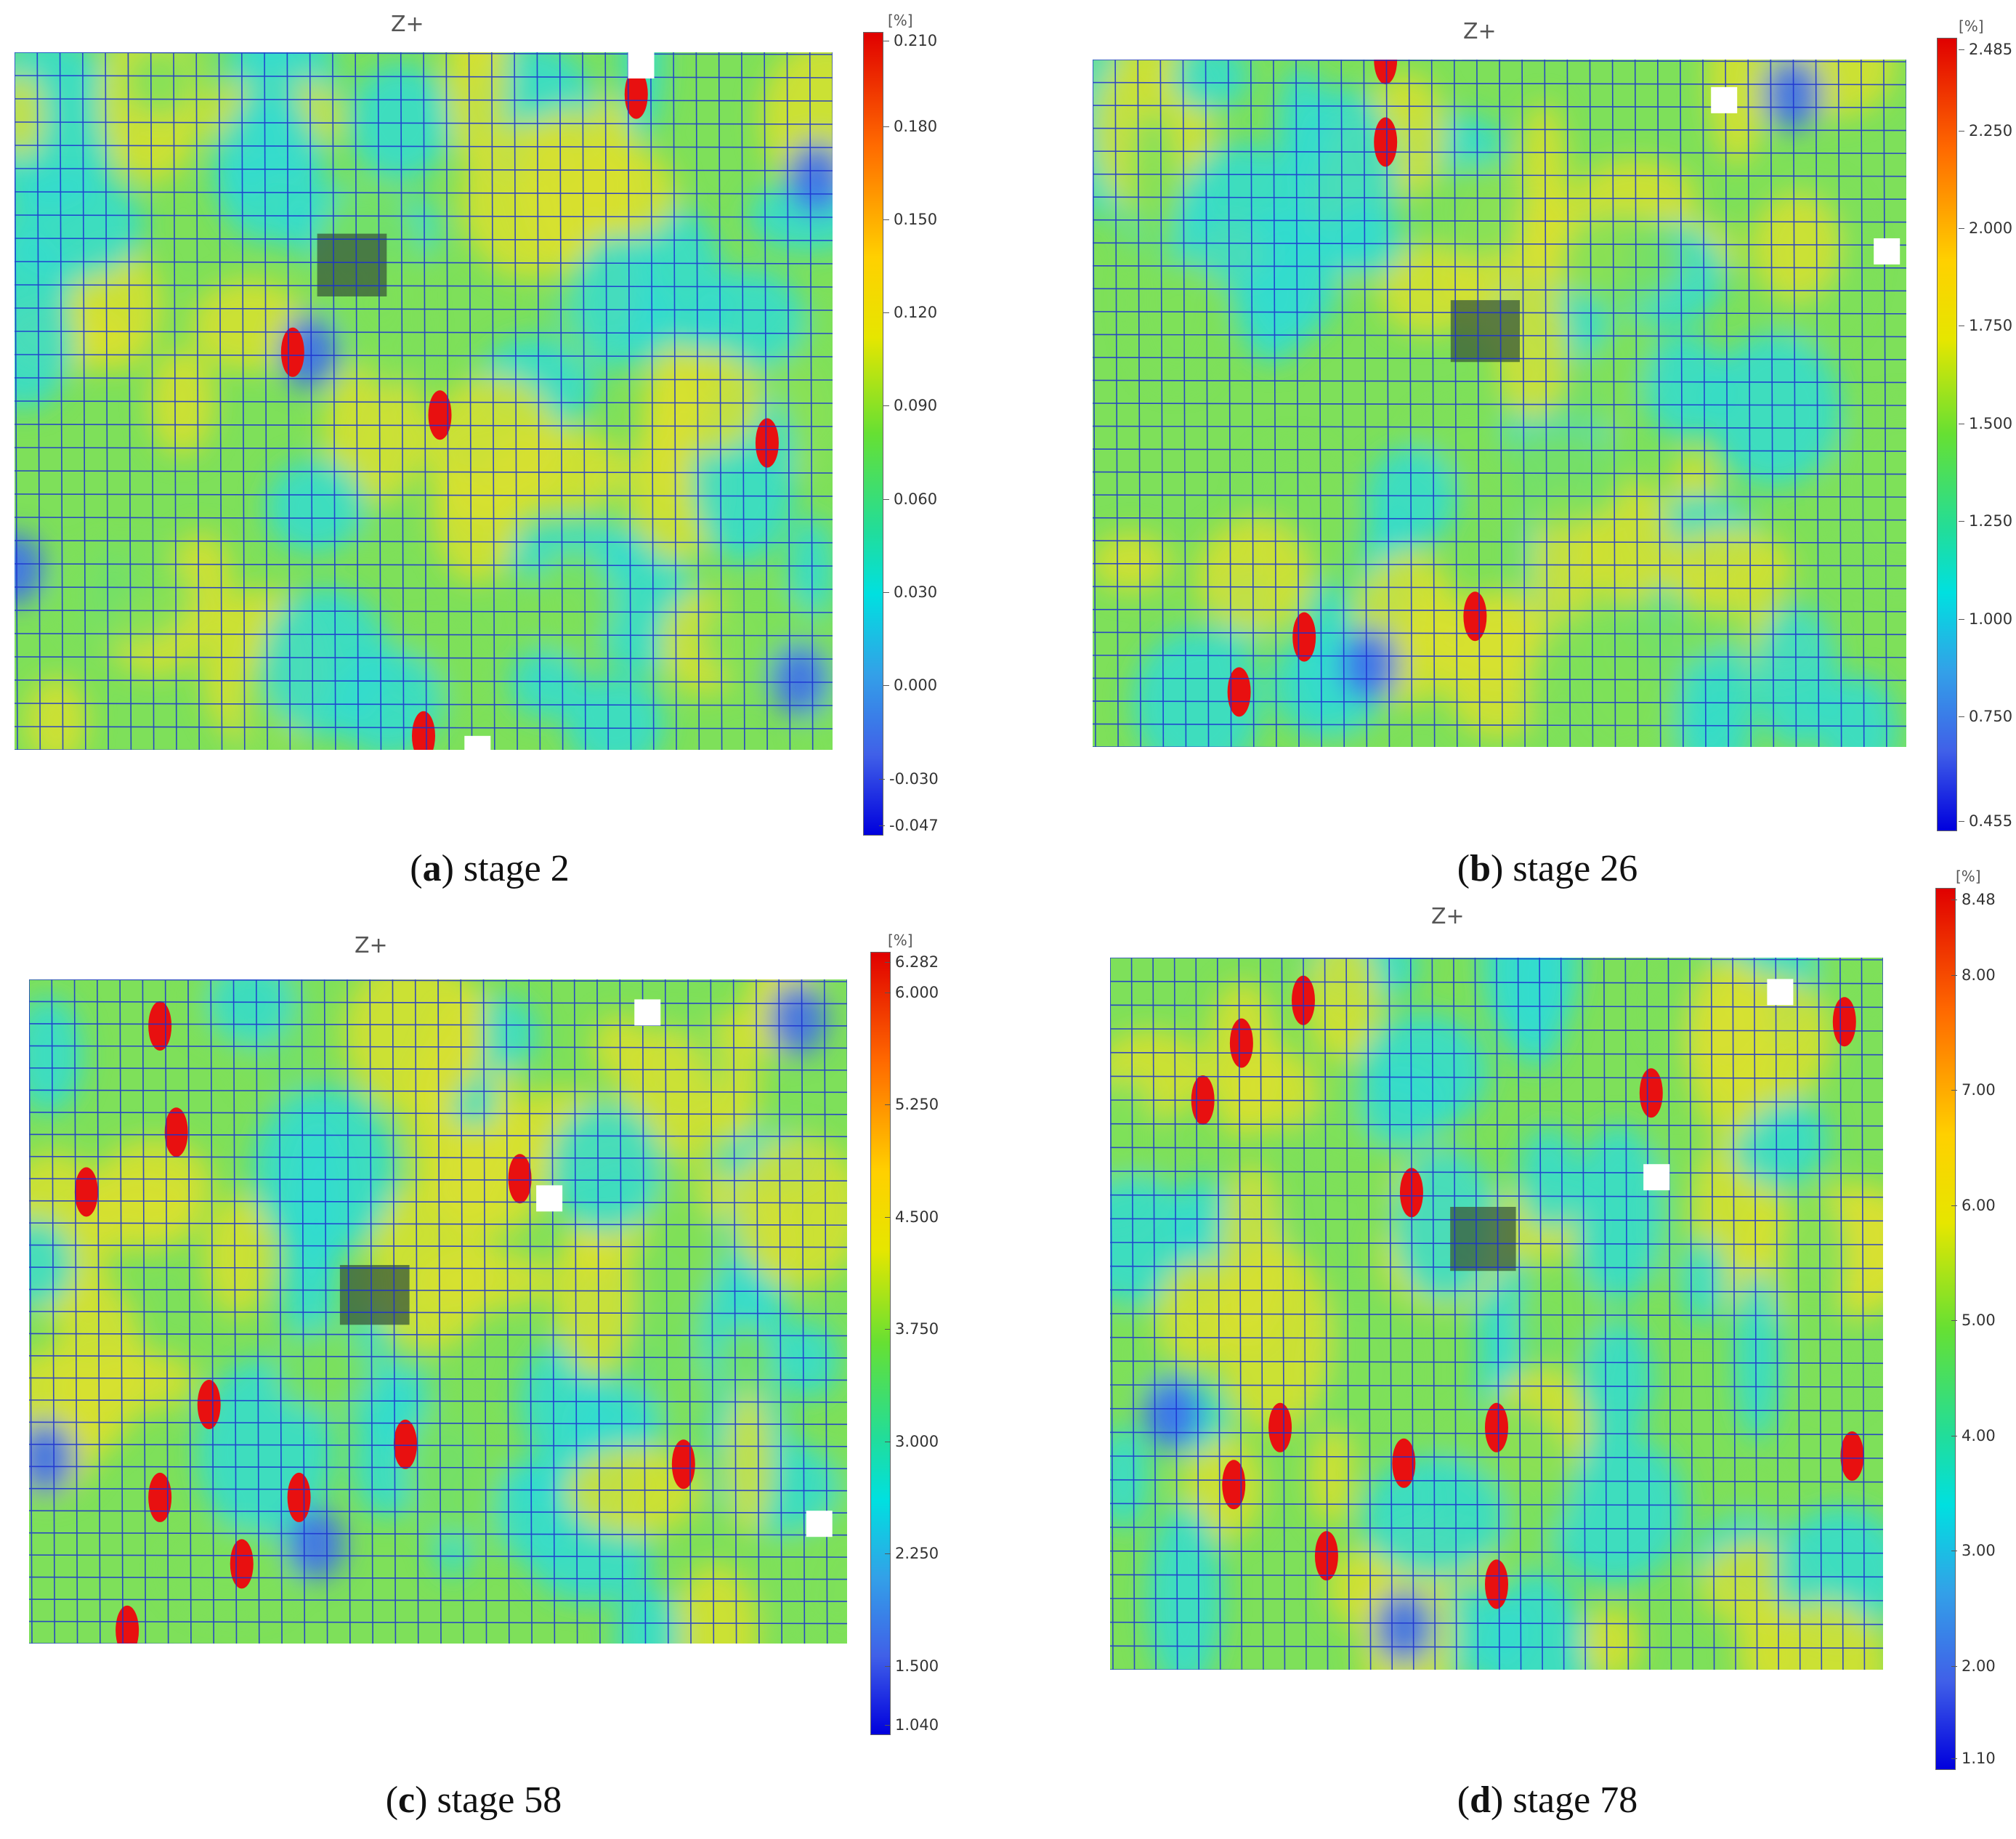 The image size is (2016, 1839). What do you see at coordinates (1974, 1320) in the screenshot?
I see `colorbar-tick: 5.00` at bounding box center [1974, 1320].